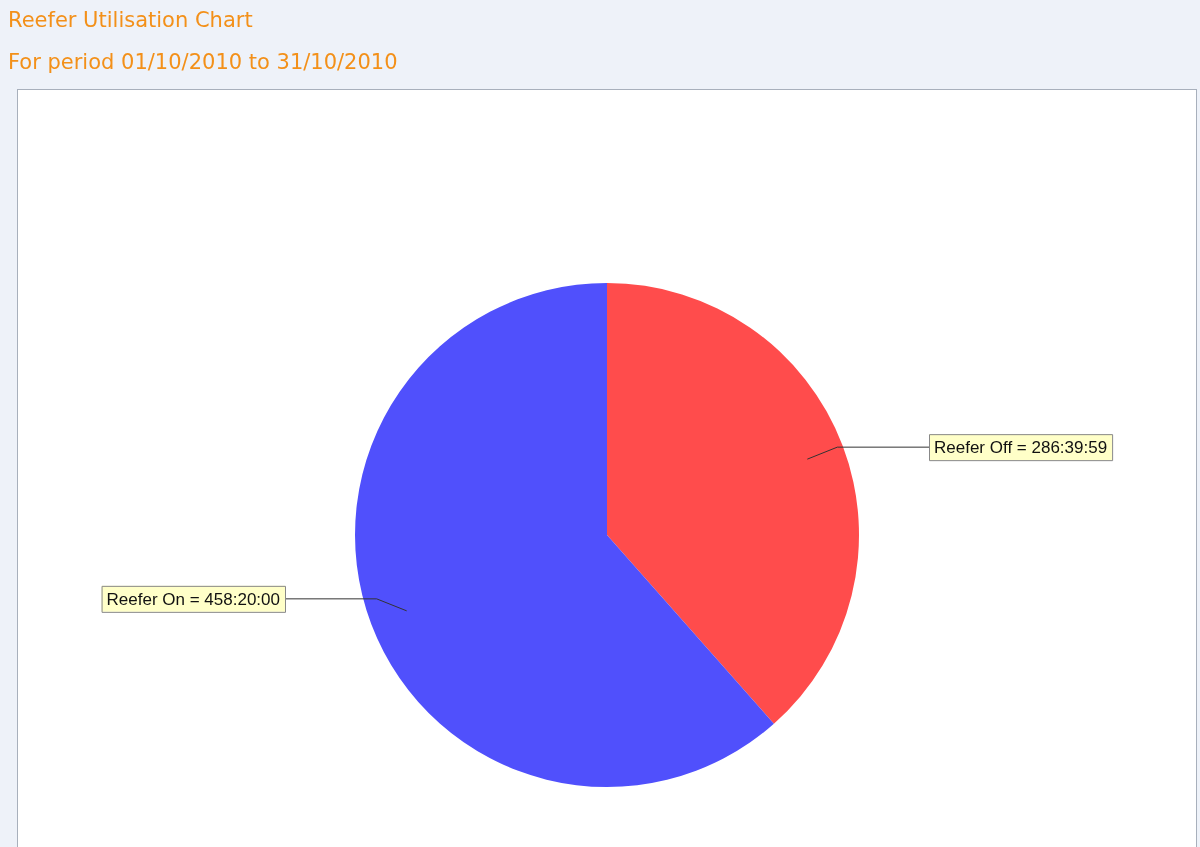 The width and height of the screenshot is (1200, 847). I want to click on chart-title: Reefer Utilisation Chart, so click(130, 20).